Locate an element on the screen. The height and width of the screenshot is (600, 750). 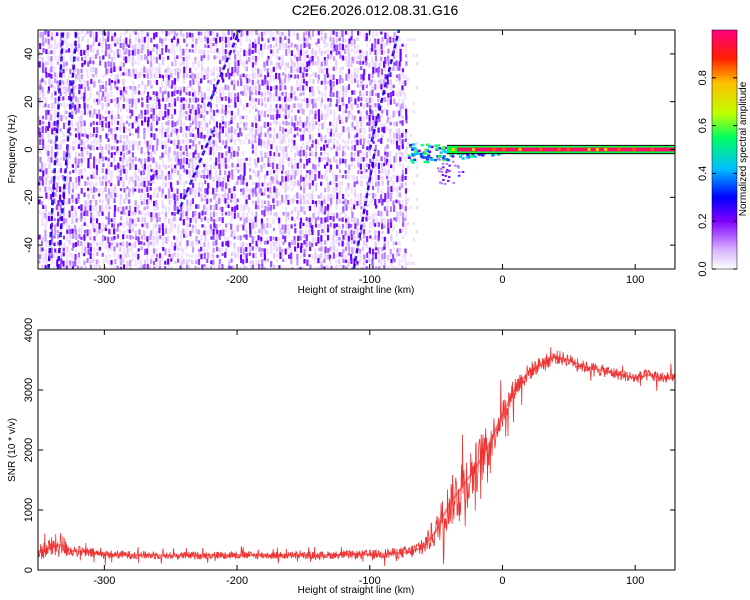
snr-x-tick-label: -300 is located at coordinates (104, 581).